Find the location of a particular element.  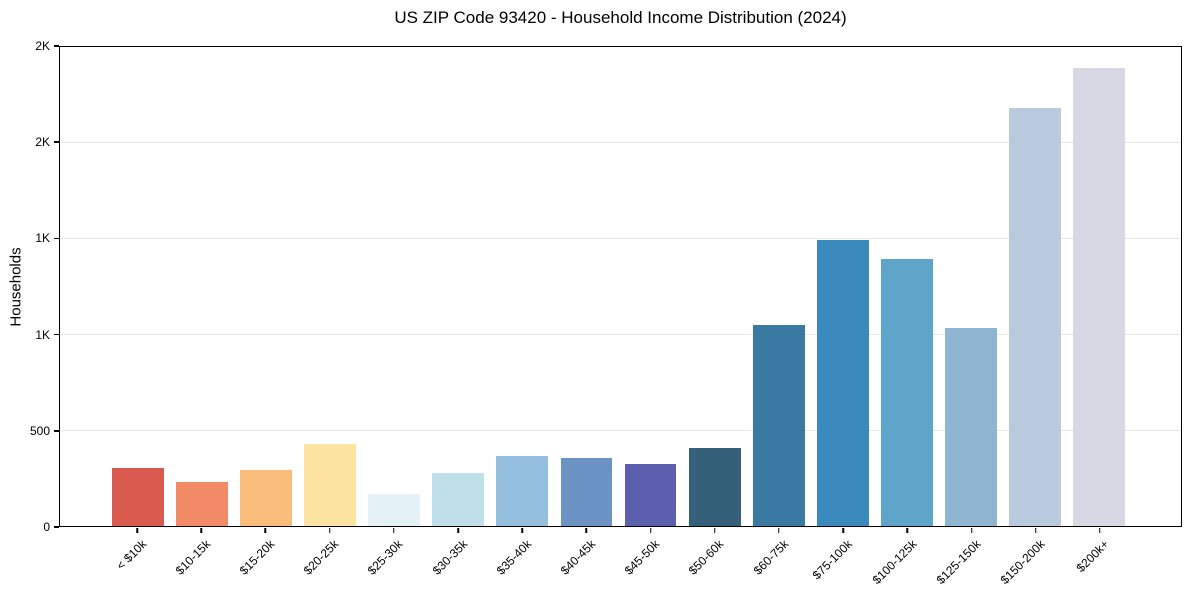

x-tick-label: $25-30k is located at coordinates (385, 557).